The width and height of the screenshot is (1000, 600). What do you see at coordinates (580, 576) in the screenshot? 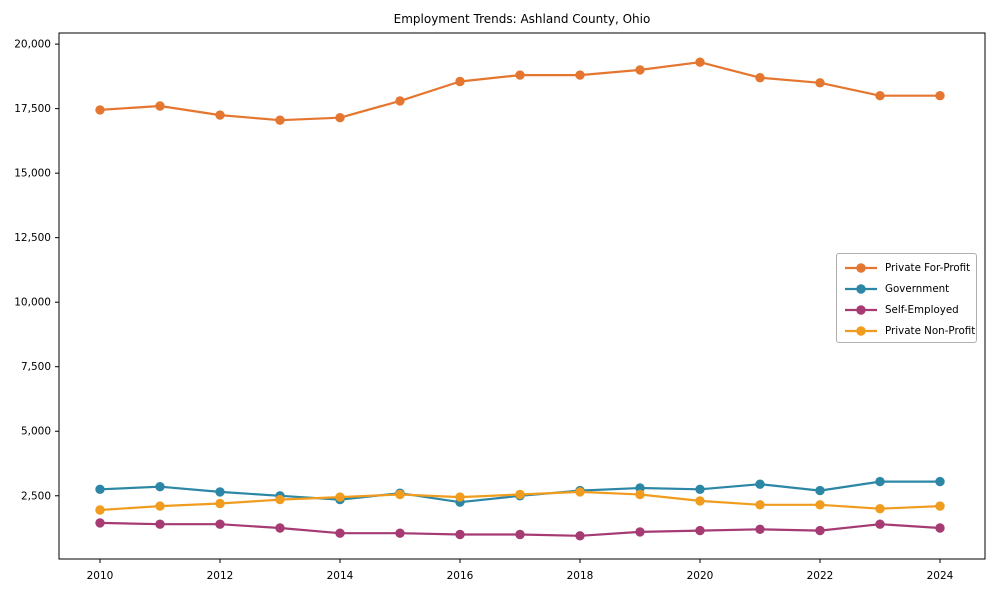
I see `x-tick-label: 2018` at bounding box center [580, 576].